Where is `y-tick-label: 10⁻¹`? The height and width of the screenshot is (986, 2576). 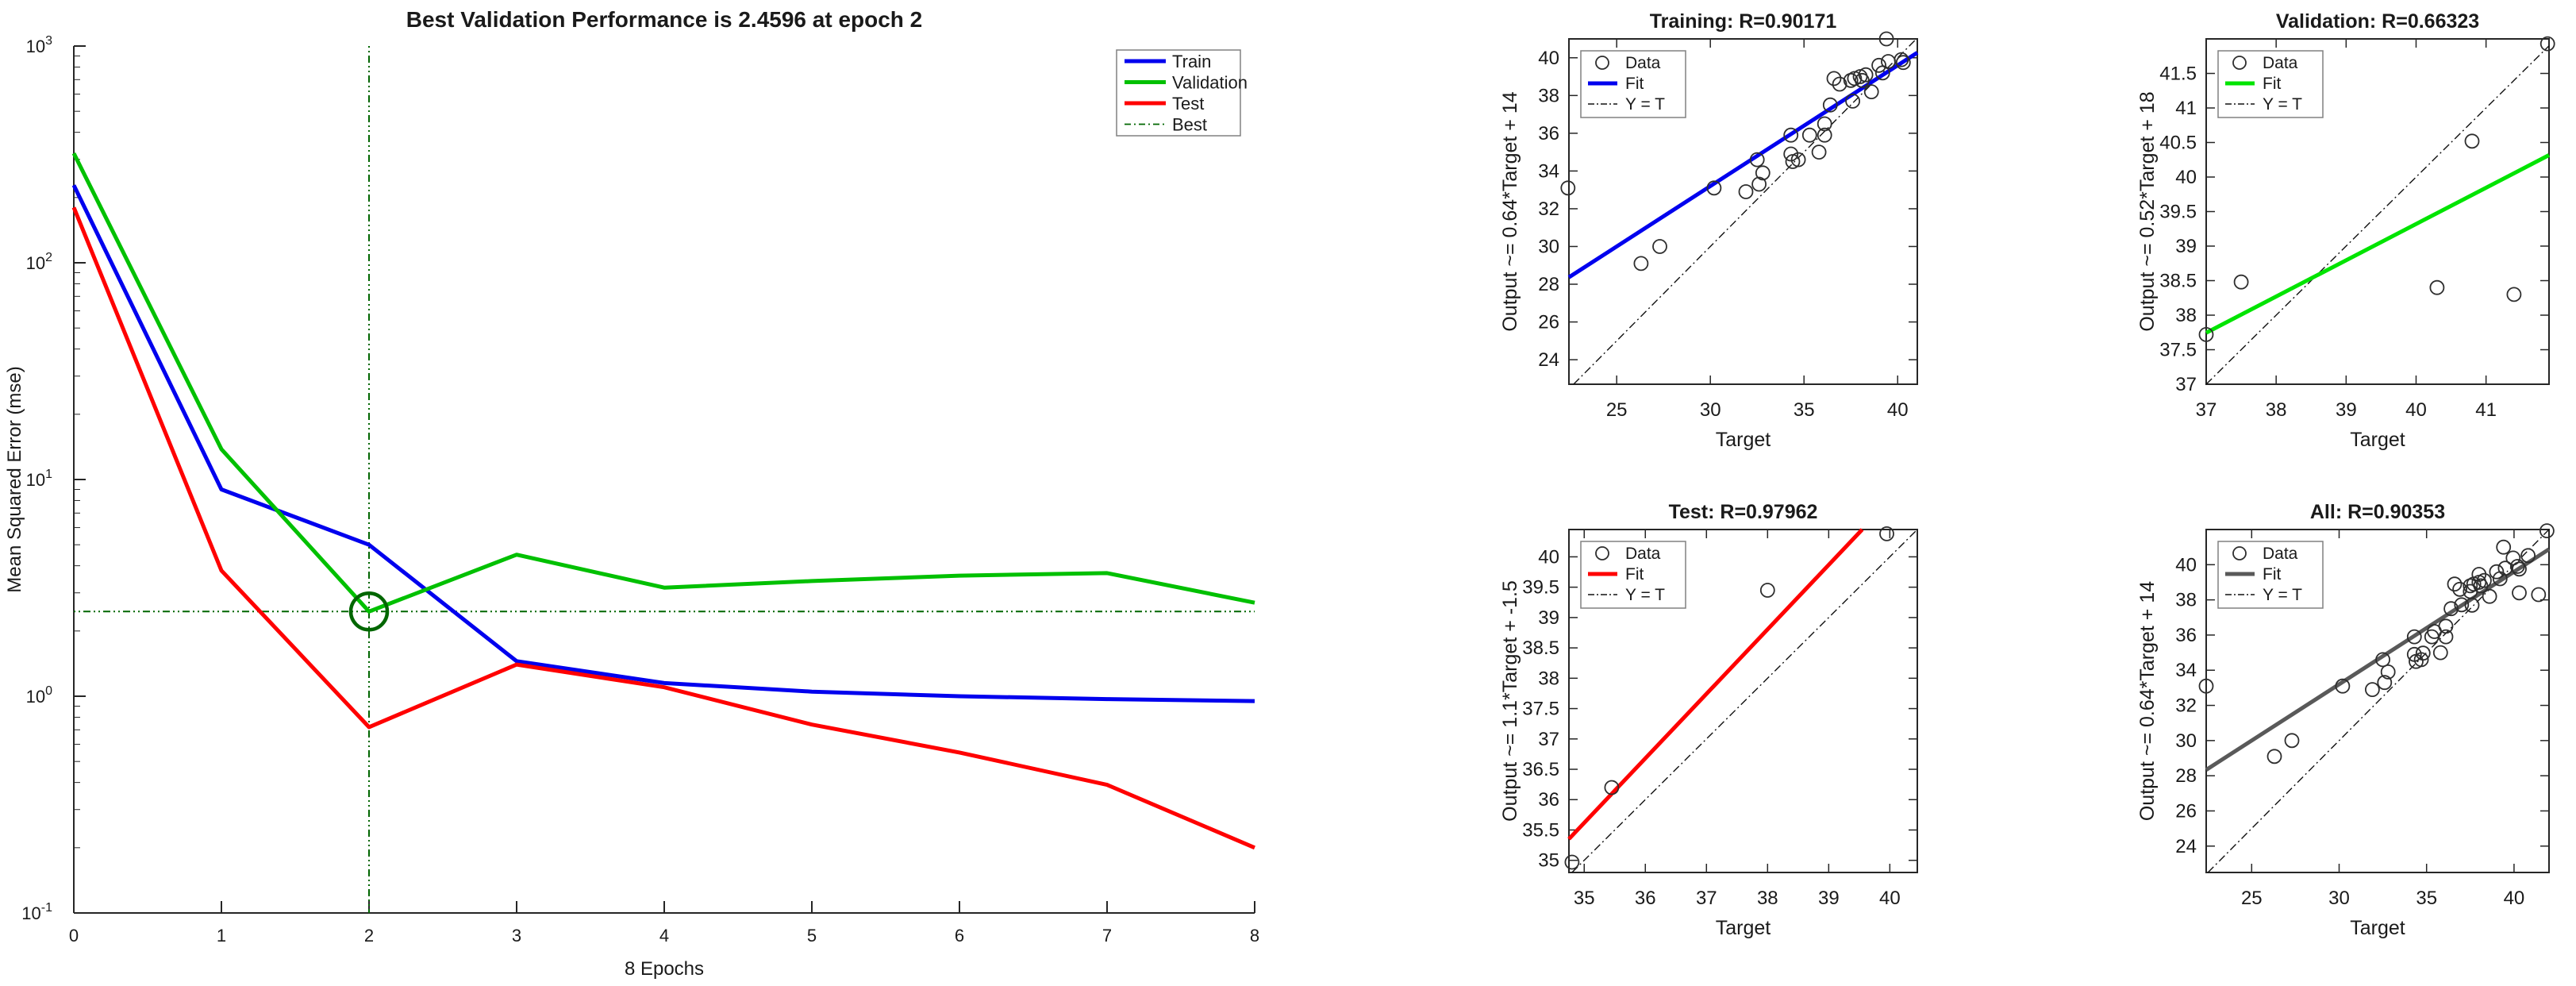 y-tick-label: 10⁻¹ is located at coordinates (36, 912).